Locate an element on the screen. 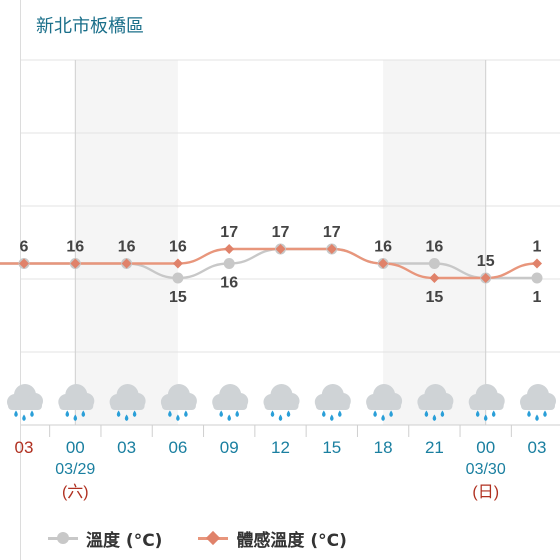 This screenshot has height=560, width=560. x-tick-date-label: 03/30 is located at coordinates (486, 469).